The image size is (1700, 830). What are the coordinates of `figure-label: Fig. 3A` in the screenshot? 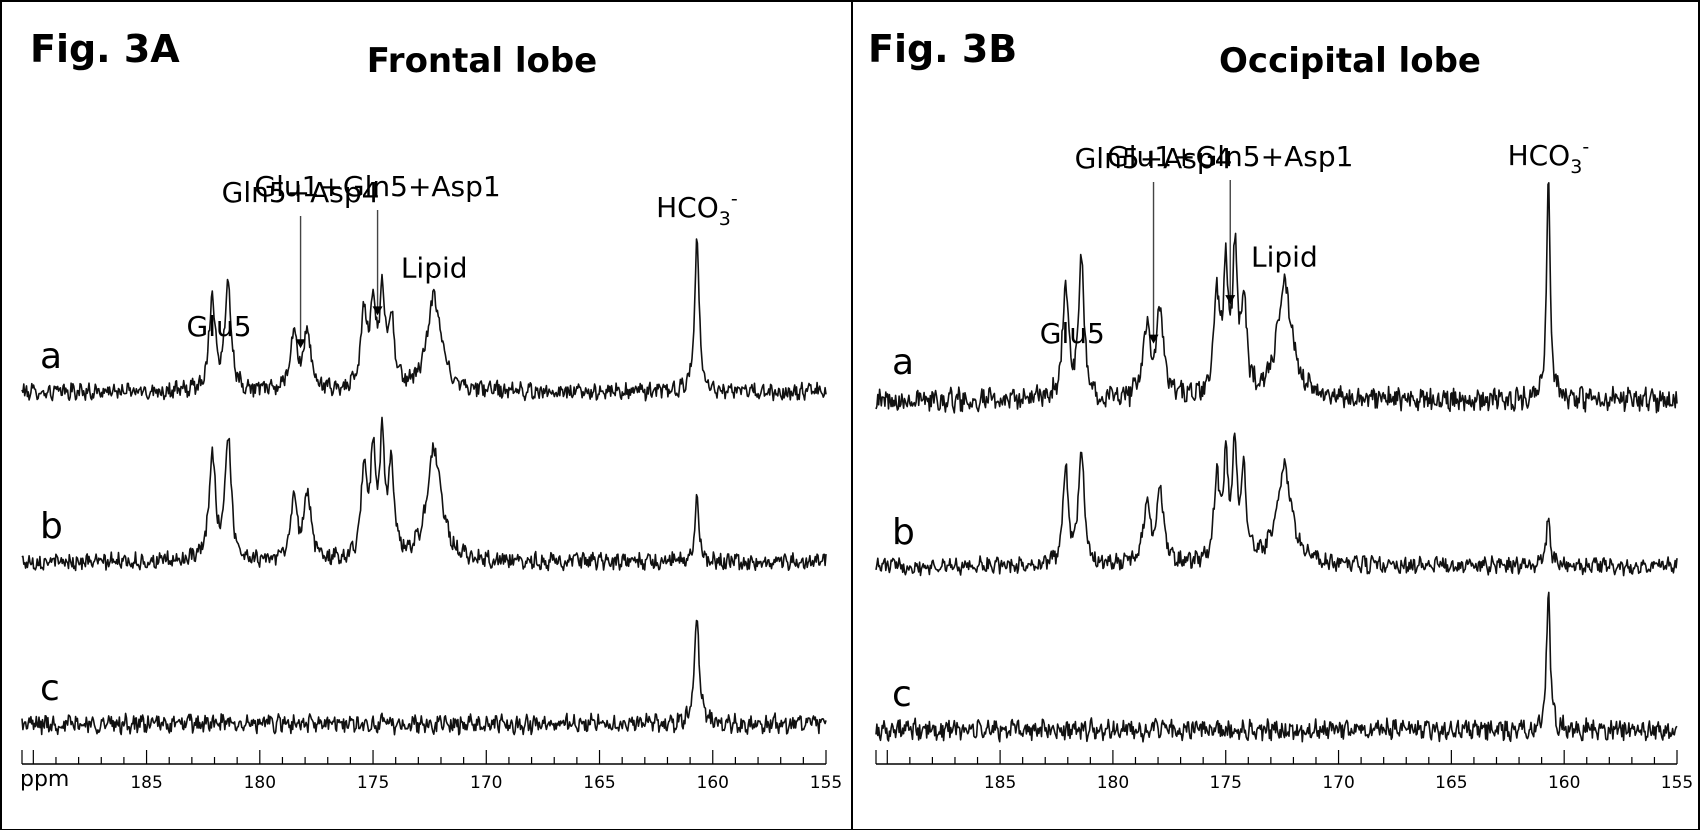 It's located at (105, 49).